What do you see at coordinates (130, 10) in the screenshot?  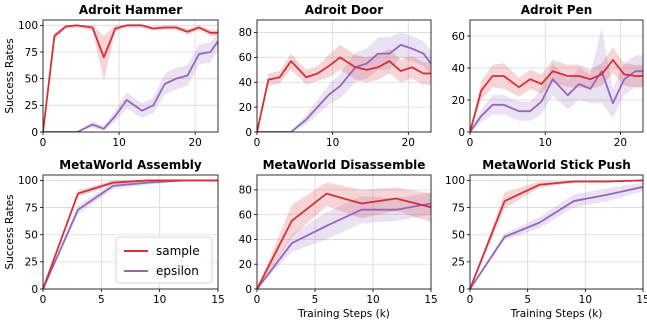 I see `panel-title: Adroit Hammer` at bounding box center [130, 10].